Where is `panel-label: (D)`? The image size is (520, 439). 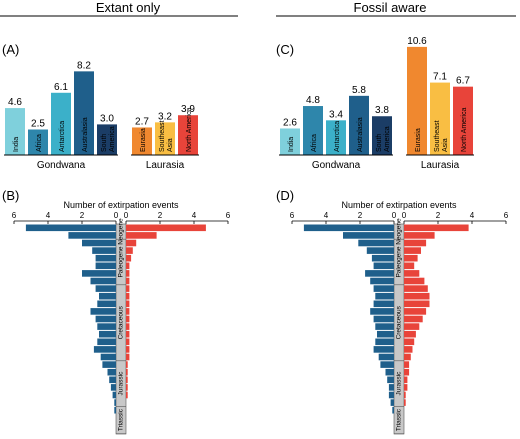 panel-label: (D) is located at coordinates (285, 195).